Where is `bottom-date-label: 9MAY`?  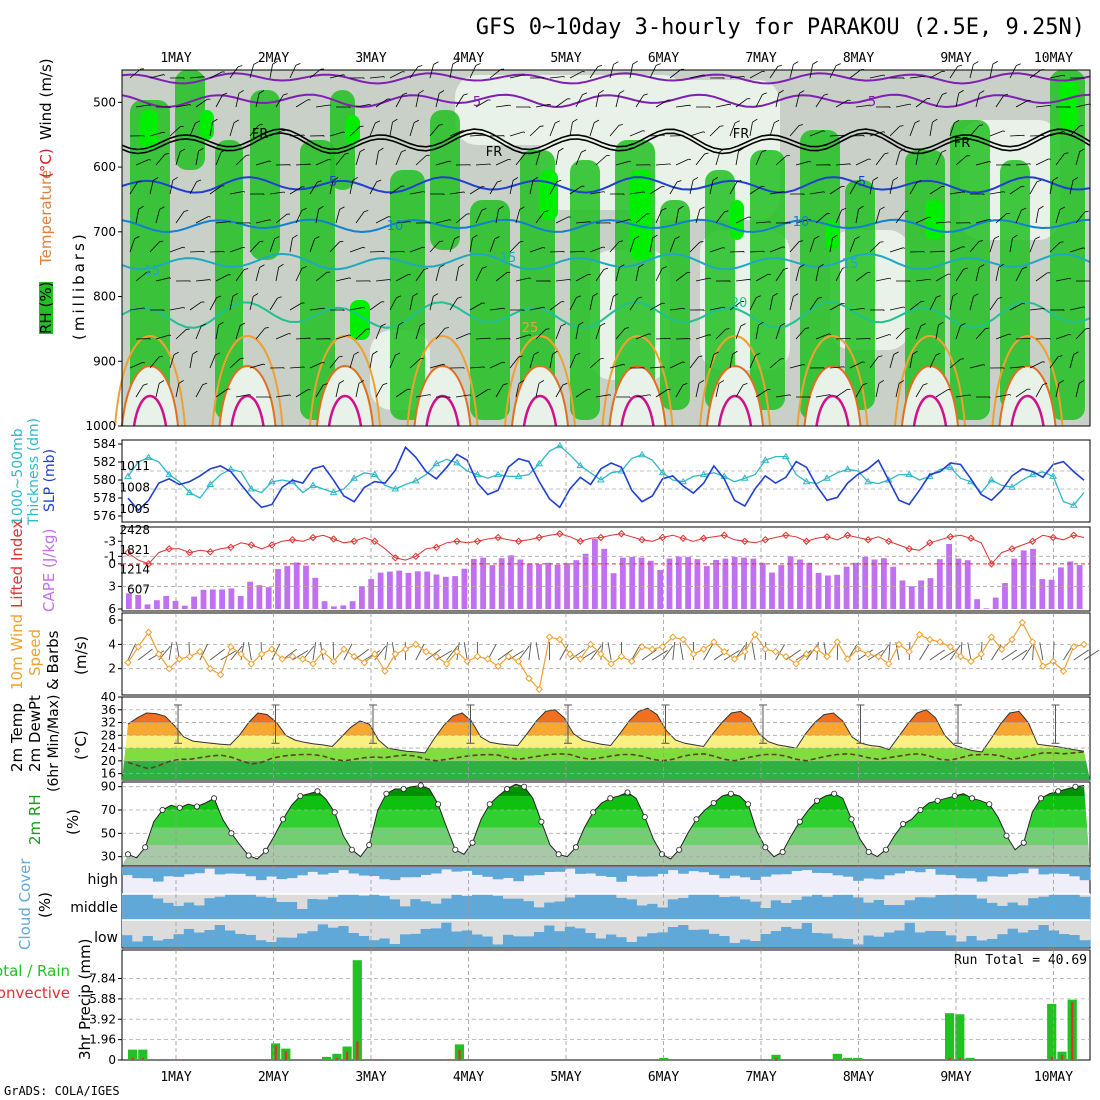
bottom-date-label: 9MAY is located at coordinates (955, 1077).